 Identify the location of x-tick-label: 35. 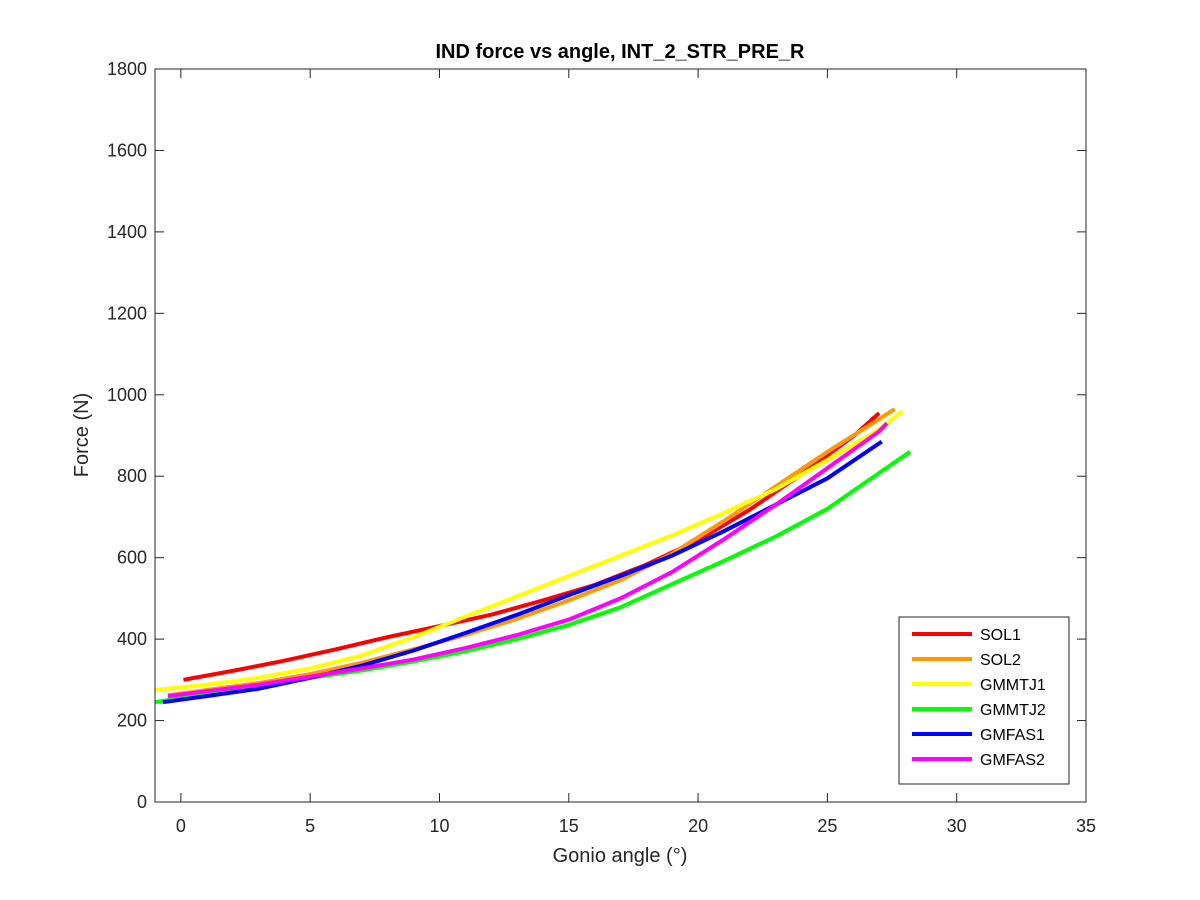
(1086, 826).